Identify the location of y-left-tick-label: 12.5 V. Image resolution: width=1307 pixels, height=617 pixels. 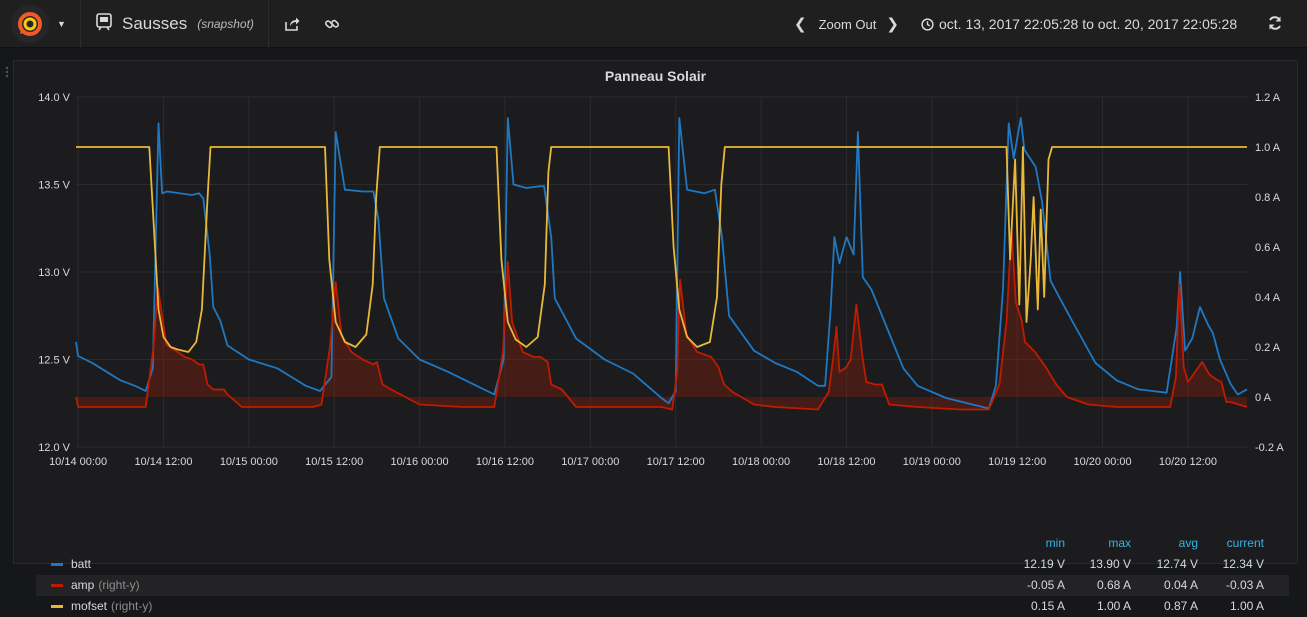
(54, 361).